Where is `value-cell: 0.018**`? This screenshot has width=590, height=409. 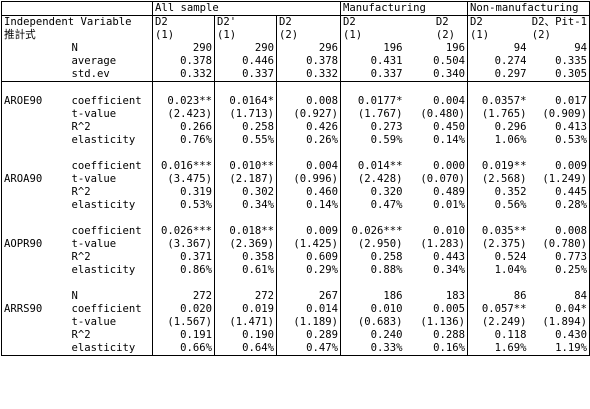 value-cell: 0.018** is located at coordinates (245, 231).